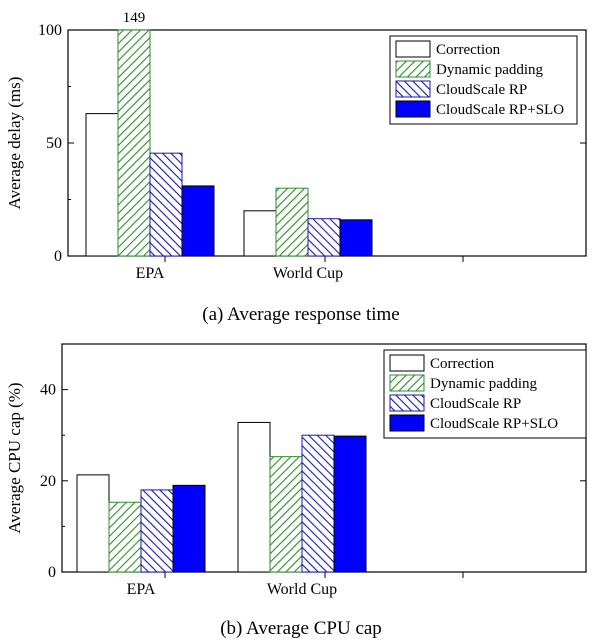 The height and width of the screenshot is (644, 602). What do you see at coordinates (134, 18) in the screenshot?
I see `overflow-value-label: 149` at bounding box center [134, 18].